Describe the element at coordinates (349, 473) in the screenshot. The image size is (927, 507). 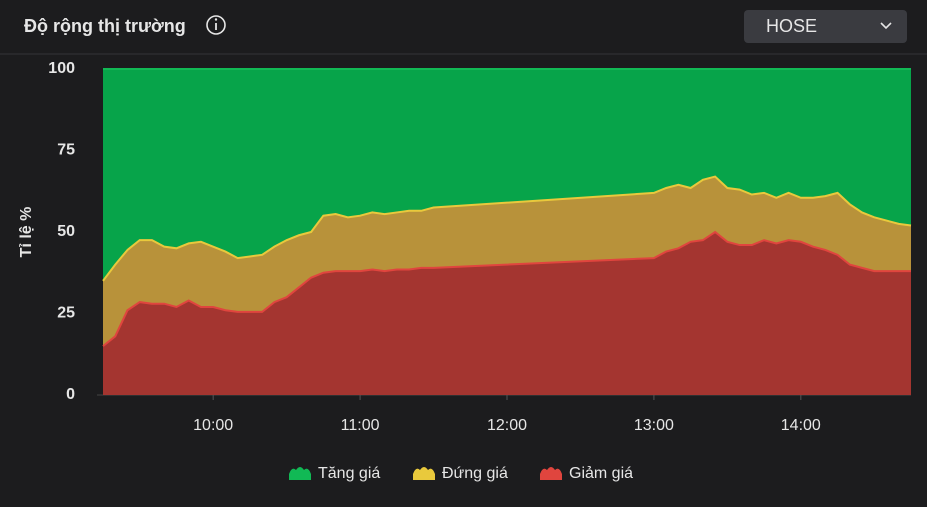
I see `legend-label: Tăng giá` at that location.